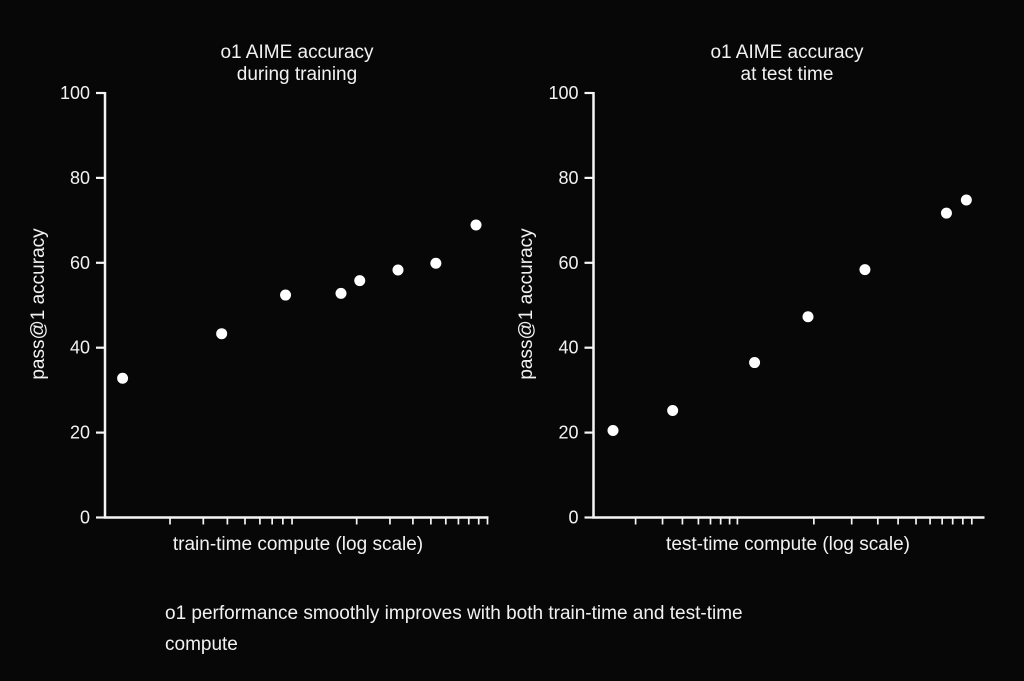 The image size is (1024, 681). I want to click on left-chart-title-line1: o1 AIME accuracy, so click(297, 52).